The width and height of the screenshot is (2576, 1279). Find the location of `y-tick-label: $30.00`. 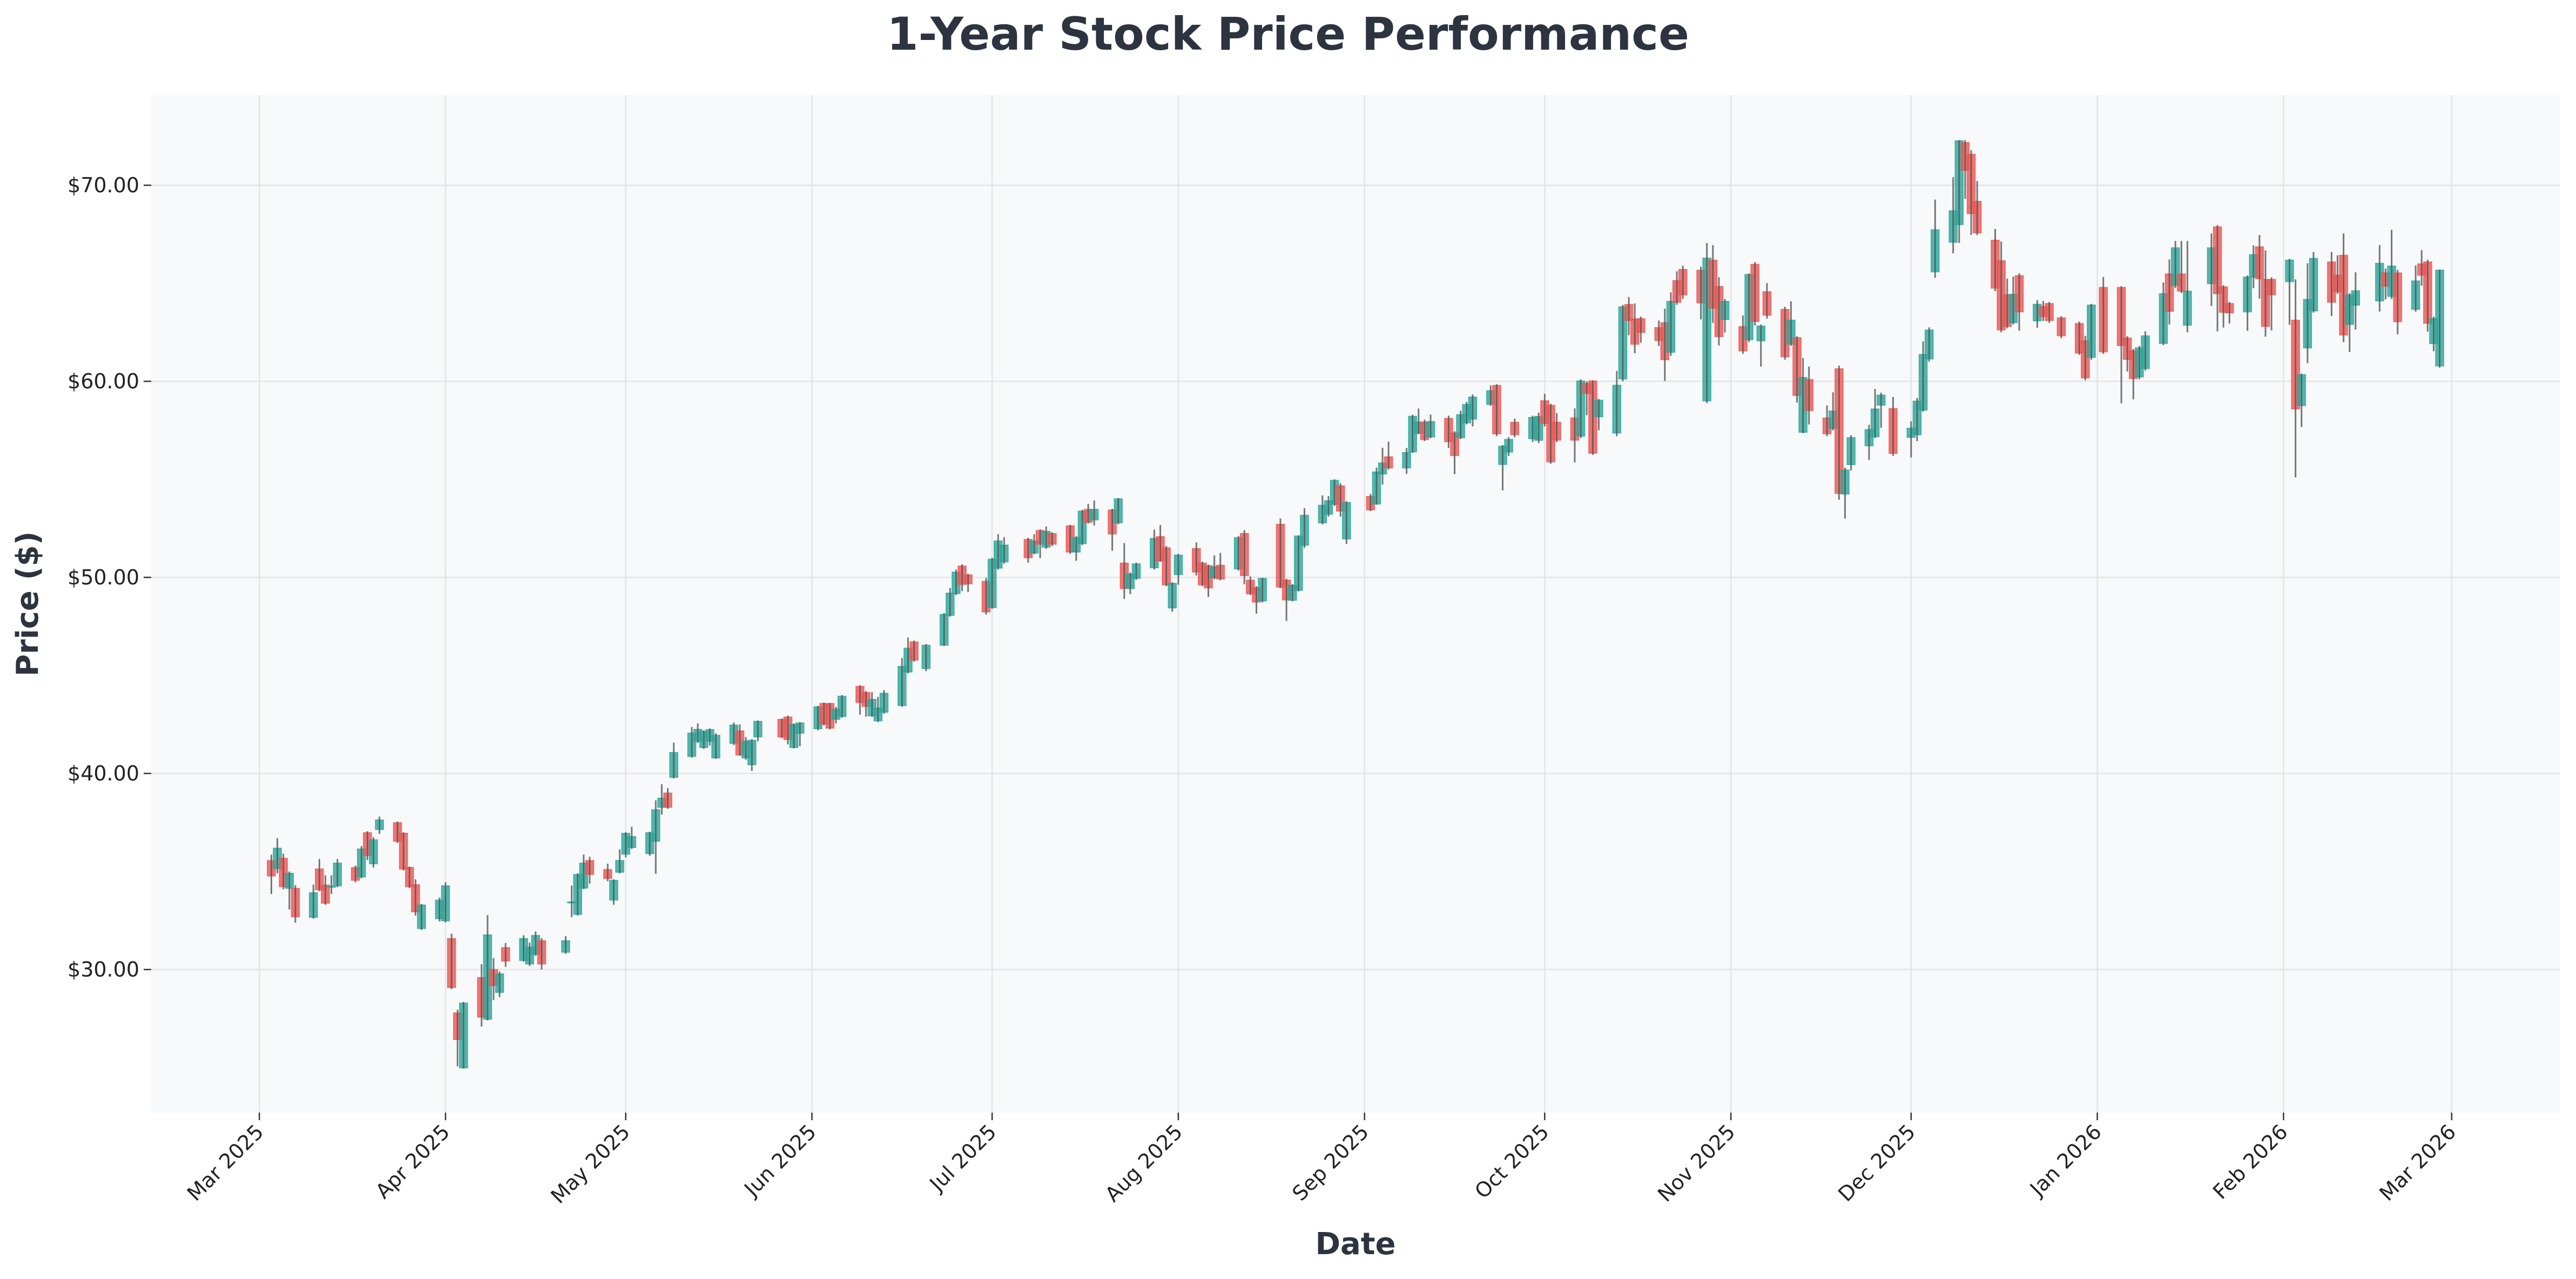

y-tick-label: $30.00 is located at coordinates (103, 969).